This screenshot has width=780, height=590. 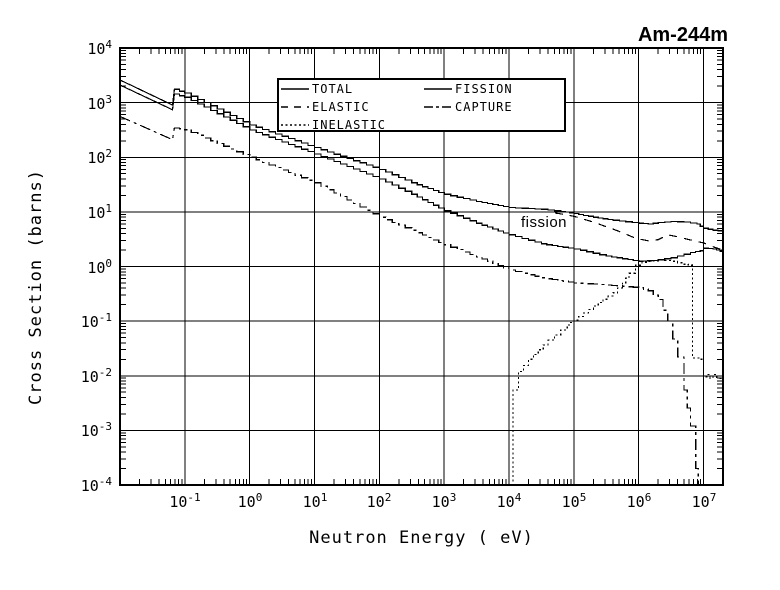 I want to click on fission-annotation: fission, so click(x=544, y=222).